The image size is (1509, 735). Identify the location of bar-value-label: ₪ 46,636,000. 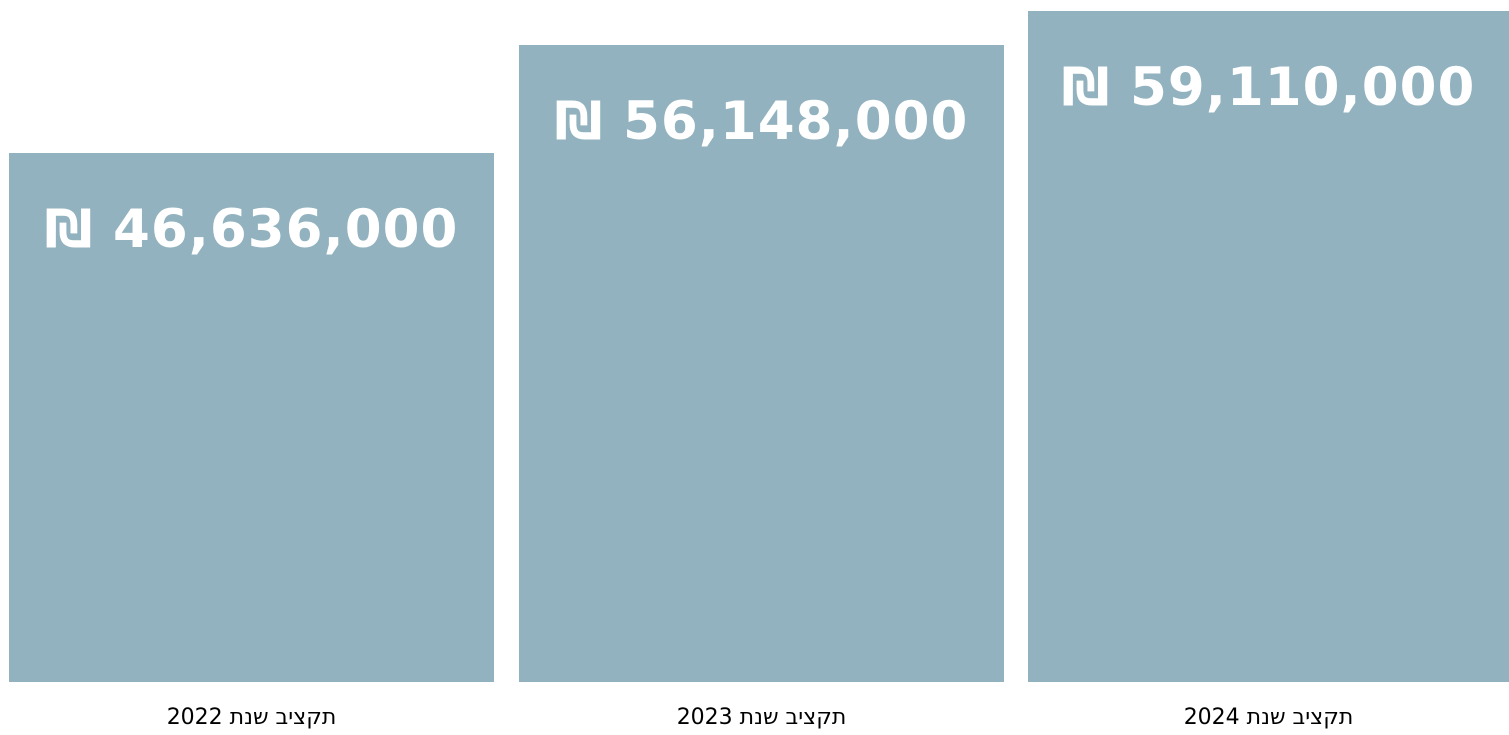
(251, 229).